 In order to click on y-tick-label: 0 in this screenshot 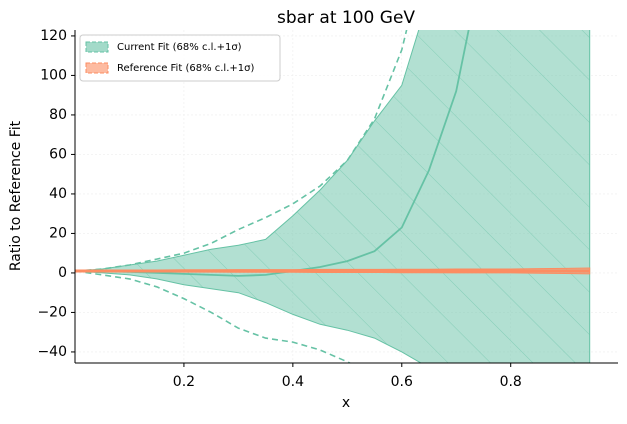, I will do `click(62, 273)`.